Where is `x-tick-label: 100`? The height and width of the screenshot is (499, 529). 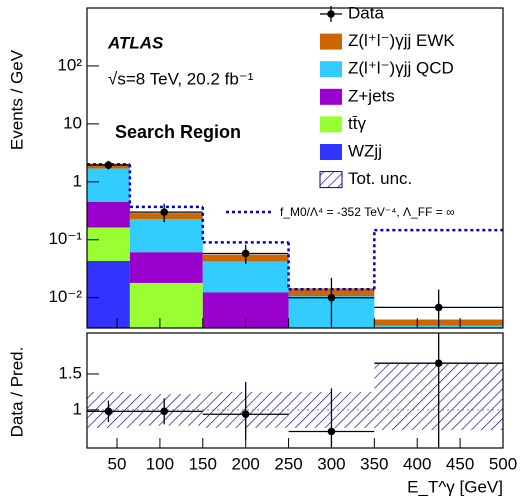
x-tick-label: 100 is located at coordinates (160, 463).